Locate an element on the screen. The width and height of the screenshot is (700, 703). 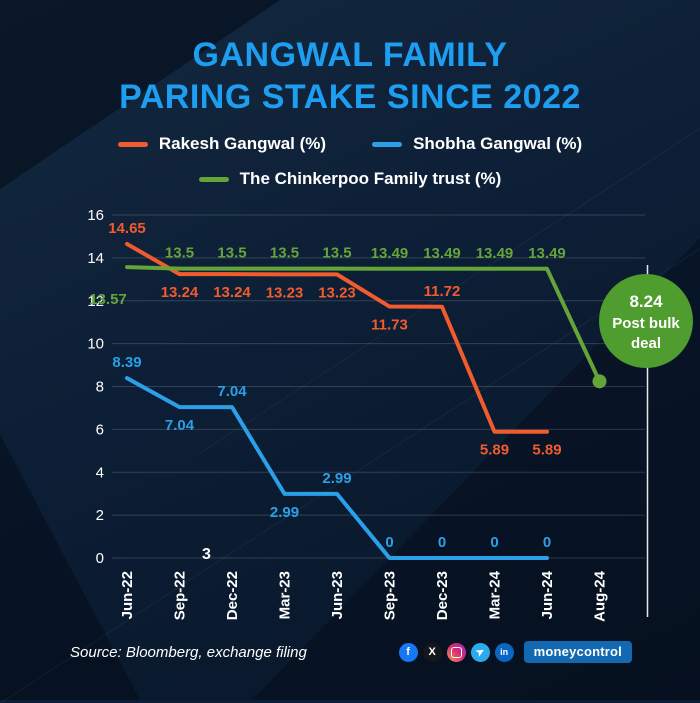
legend-item-shobha: Shobha Gangwal (%) is located at coordinates (477, 144).